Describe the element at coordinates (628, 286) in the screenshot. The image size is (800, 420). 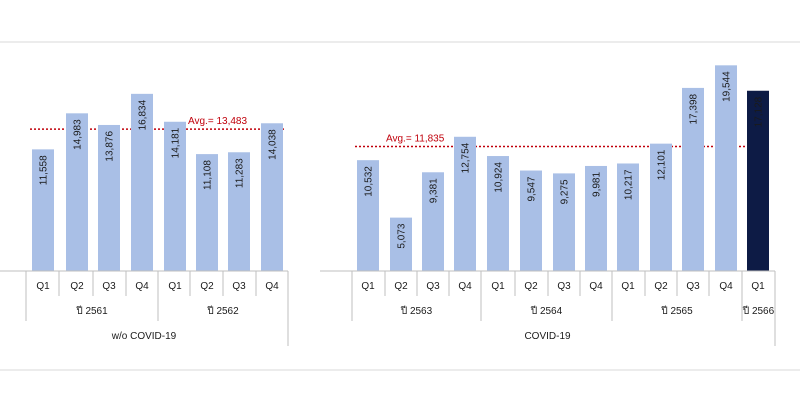
I see `tick-label-17: Q1` at that location.